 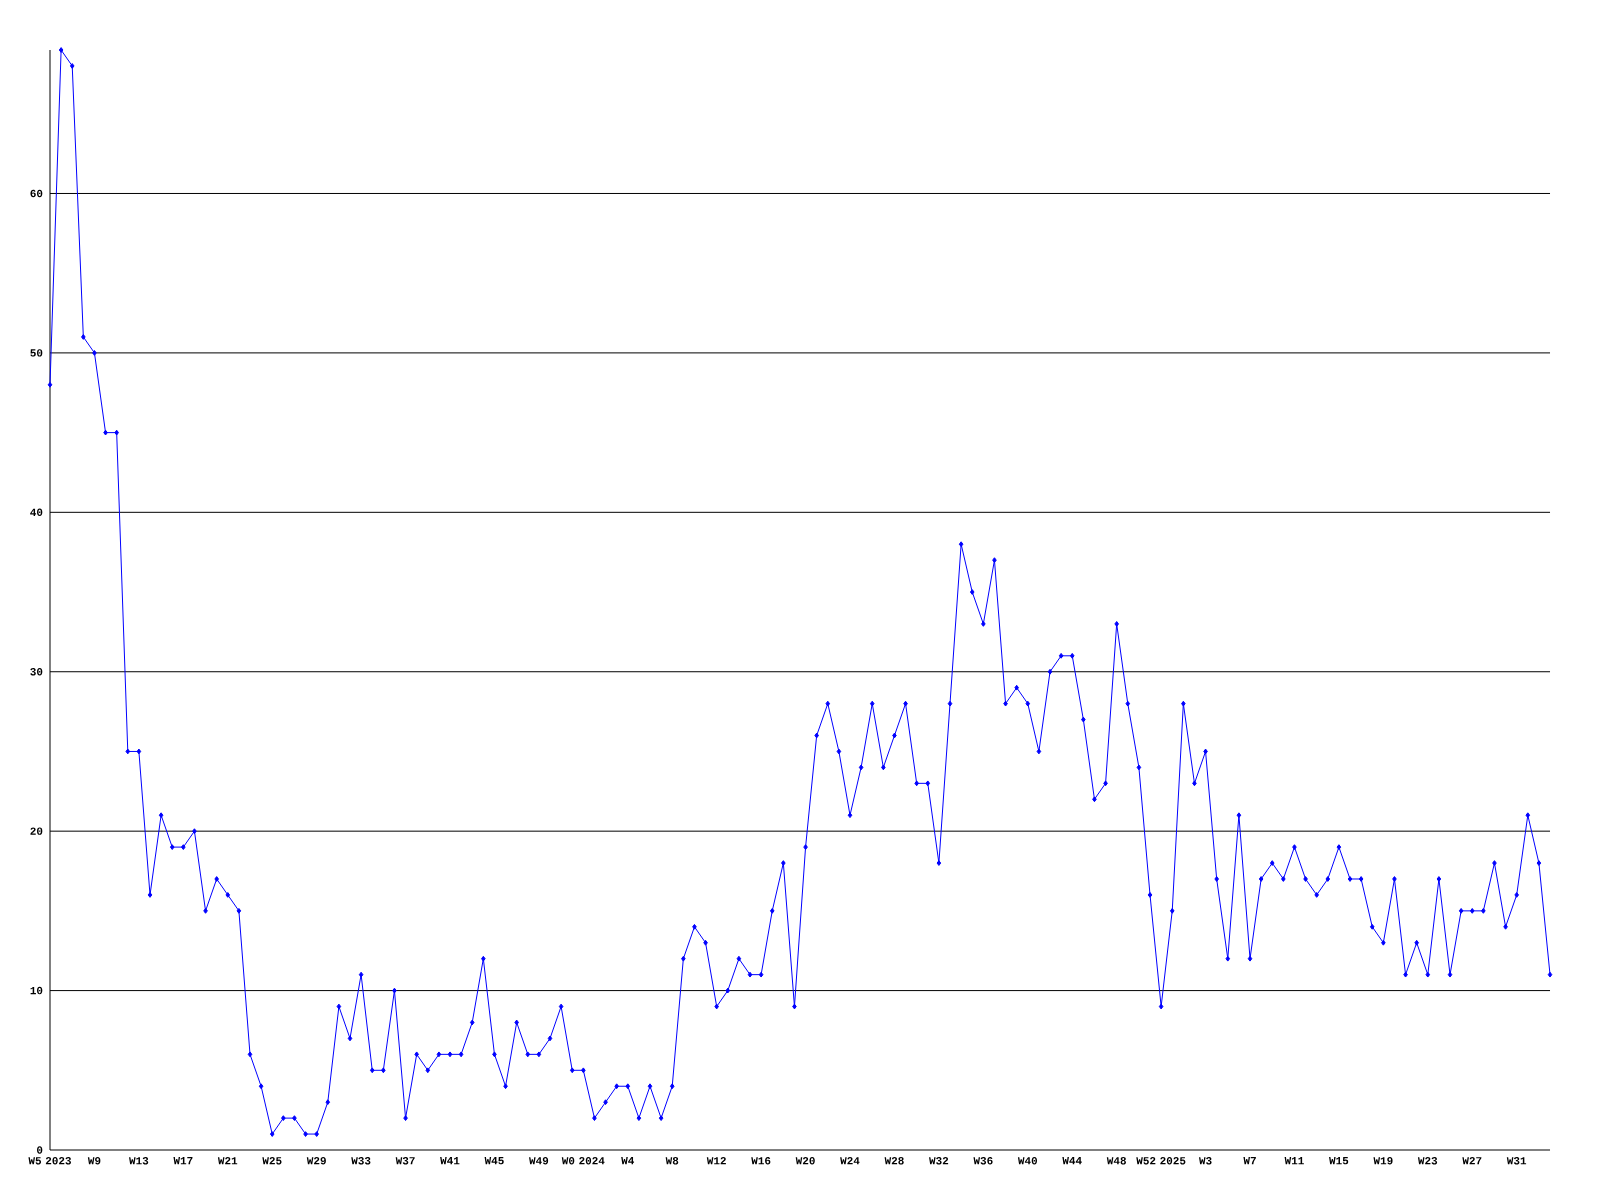 What do you see at coordinates (1116, 1161) in the screenshot?
I see `x-tick-label: W48` at bounding box center [1116, 1161].